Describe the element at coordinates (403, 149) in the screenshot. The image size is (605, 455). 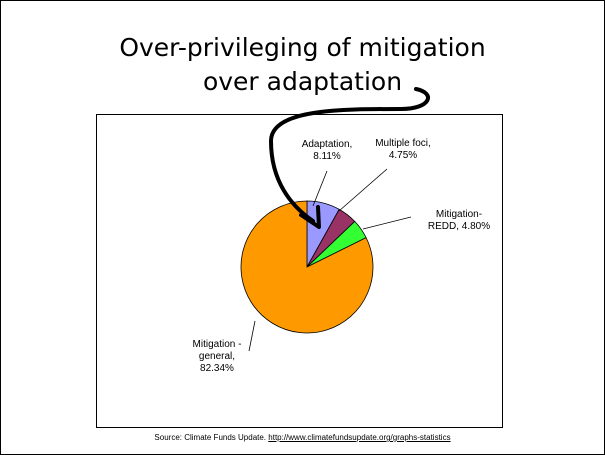
I see `data-label-multiple-foci: Multiple foci, 4.75%` at that location.